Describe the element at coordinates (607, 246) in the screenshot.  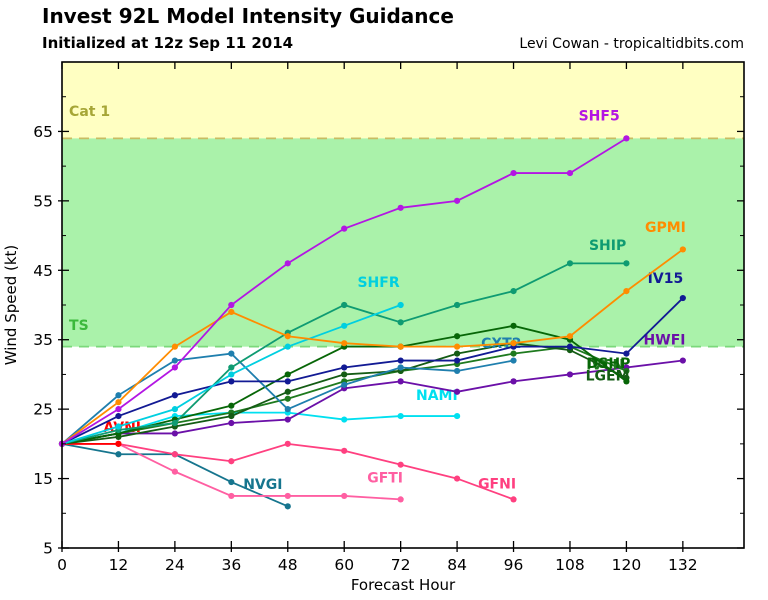
I see `series-label-ship: SHIP` at that location.